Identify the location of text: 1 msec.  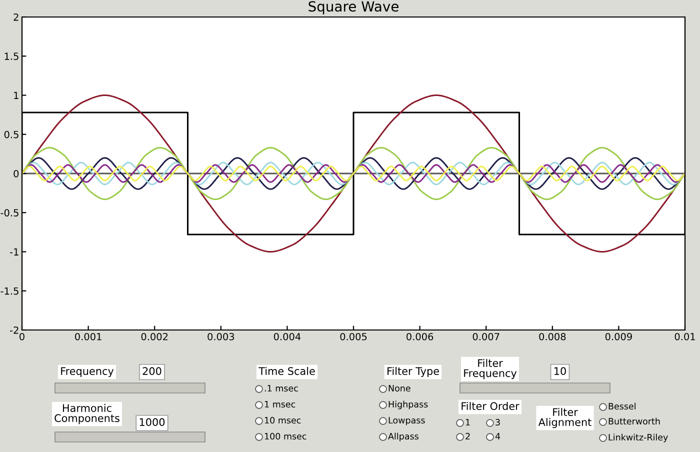
(280, 404).